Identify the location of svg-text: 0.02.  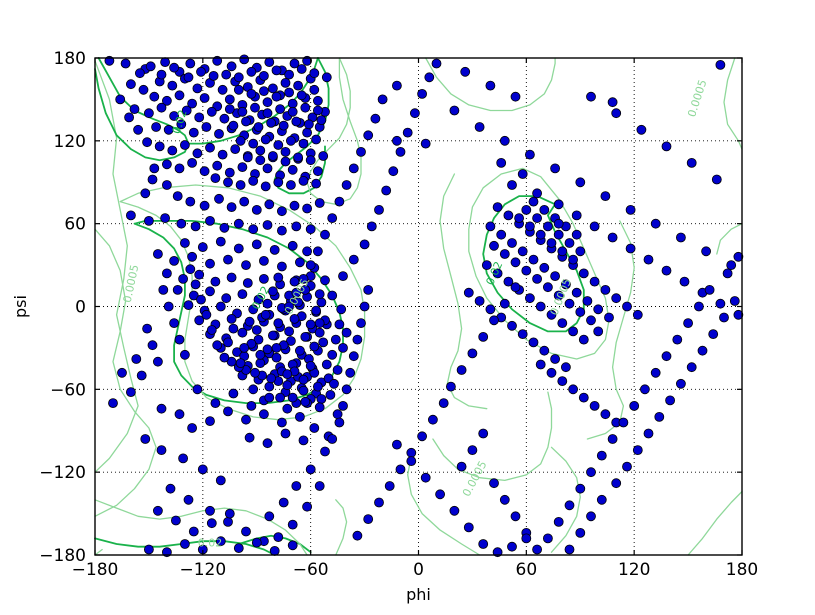
(210, 543).